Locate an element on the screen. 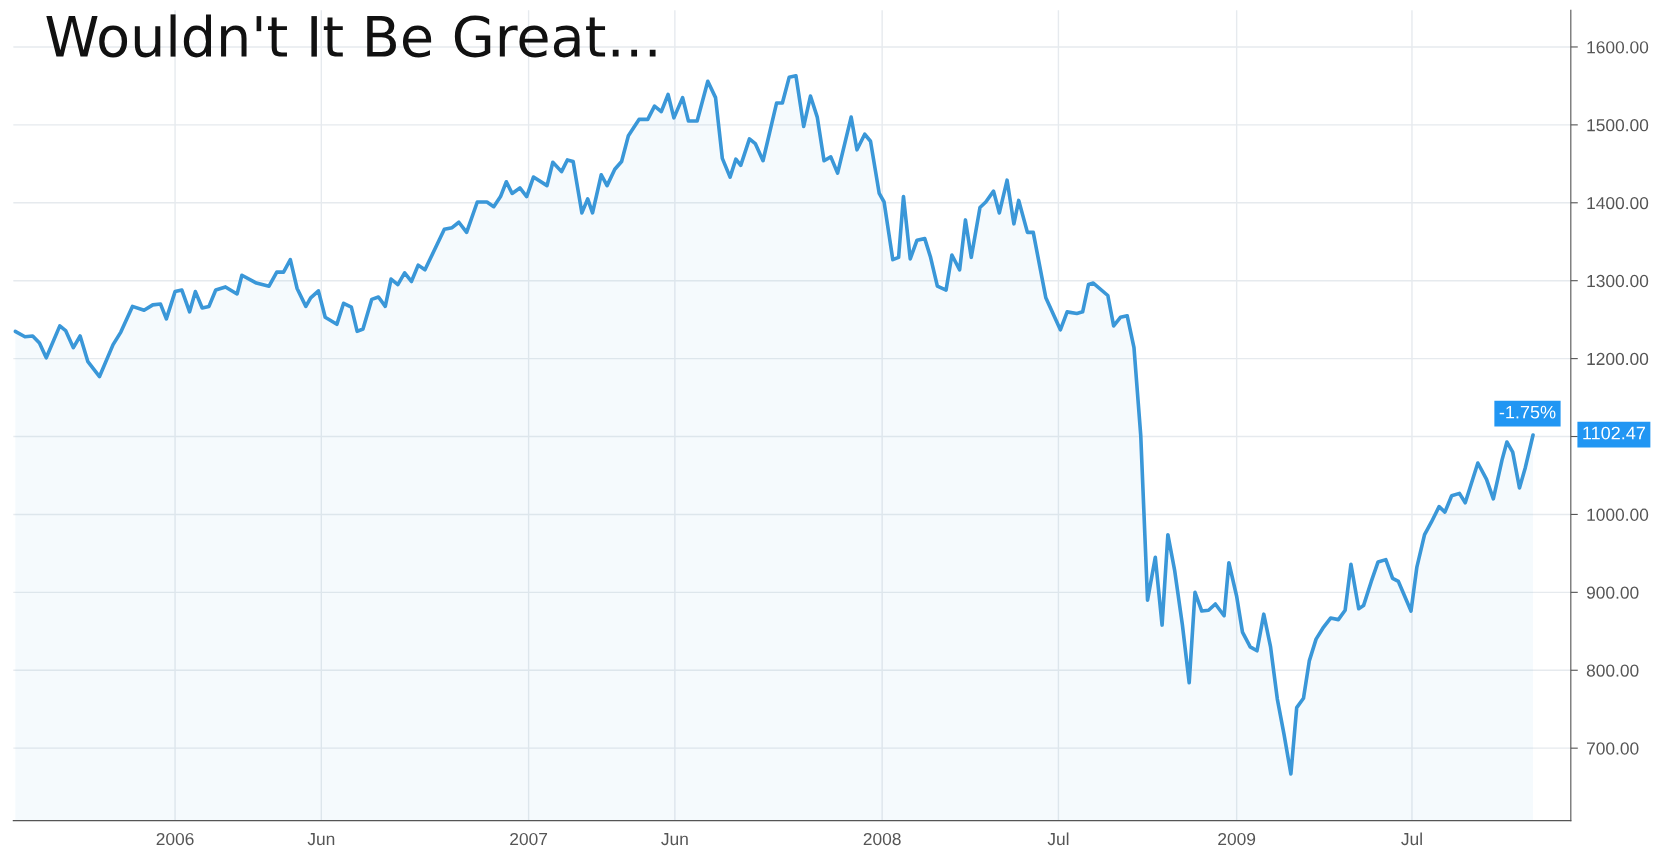 The image size is (1664, 862). x-tick-label: 2006 is located at coordinates (175, 839).